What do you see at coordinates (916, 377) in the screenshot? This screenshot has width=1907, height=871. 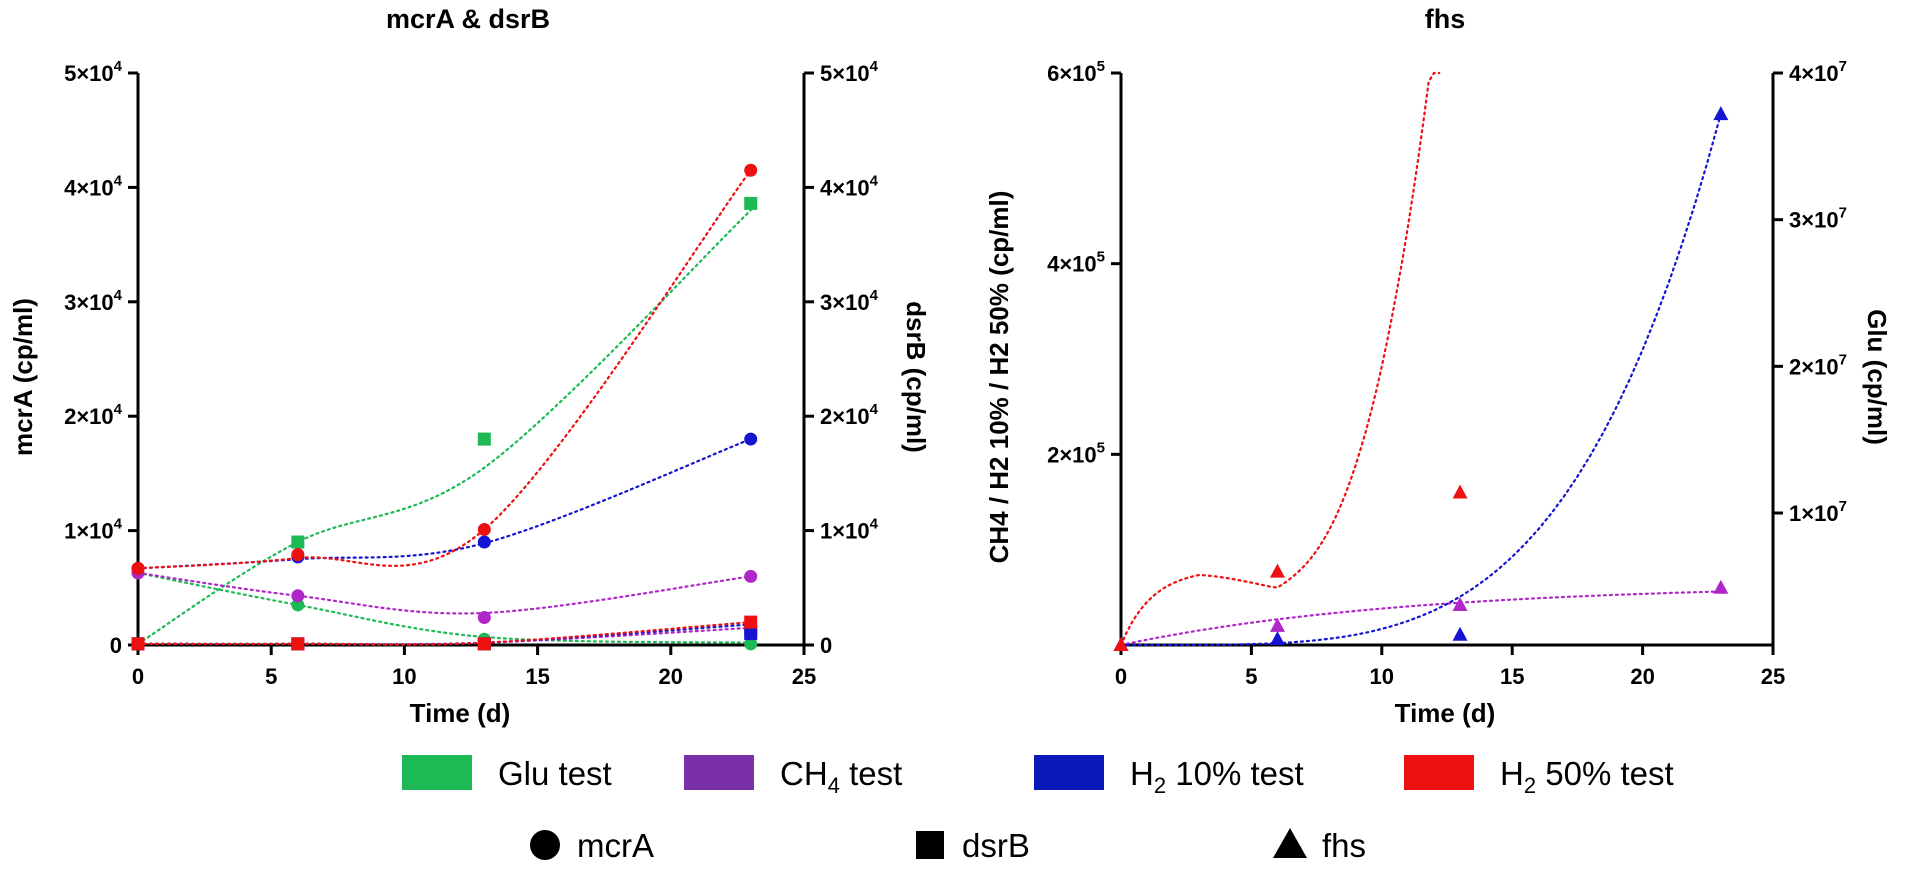 I see `y2-axis-title: dsrB (cp/ml)` at bounding box center [916, 377].